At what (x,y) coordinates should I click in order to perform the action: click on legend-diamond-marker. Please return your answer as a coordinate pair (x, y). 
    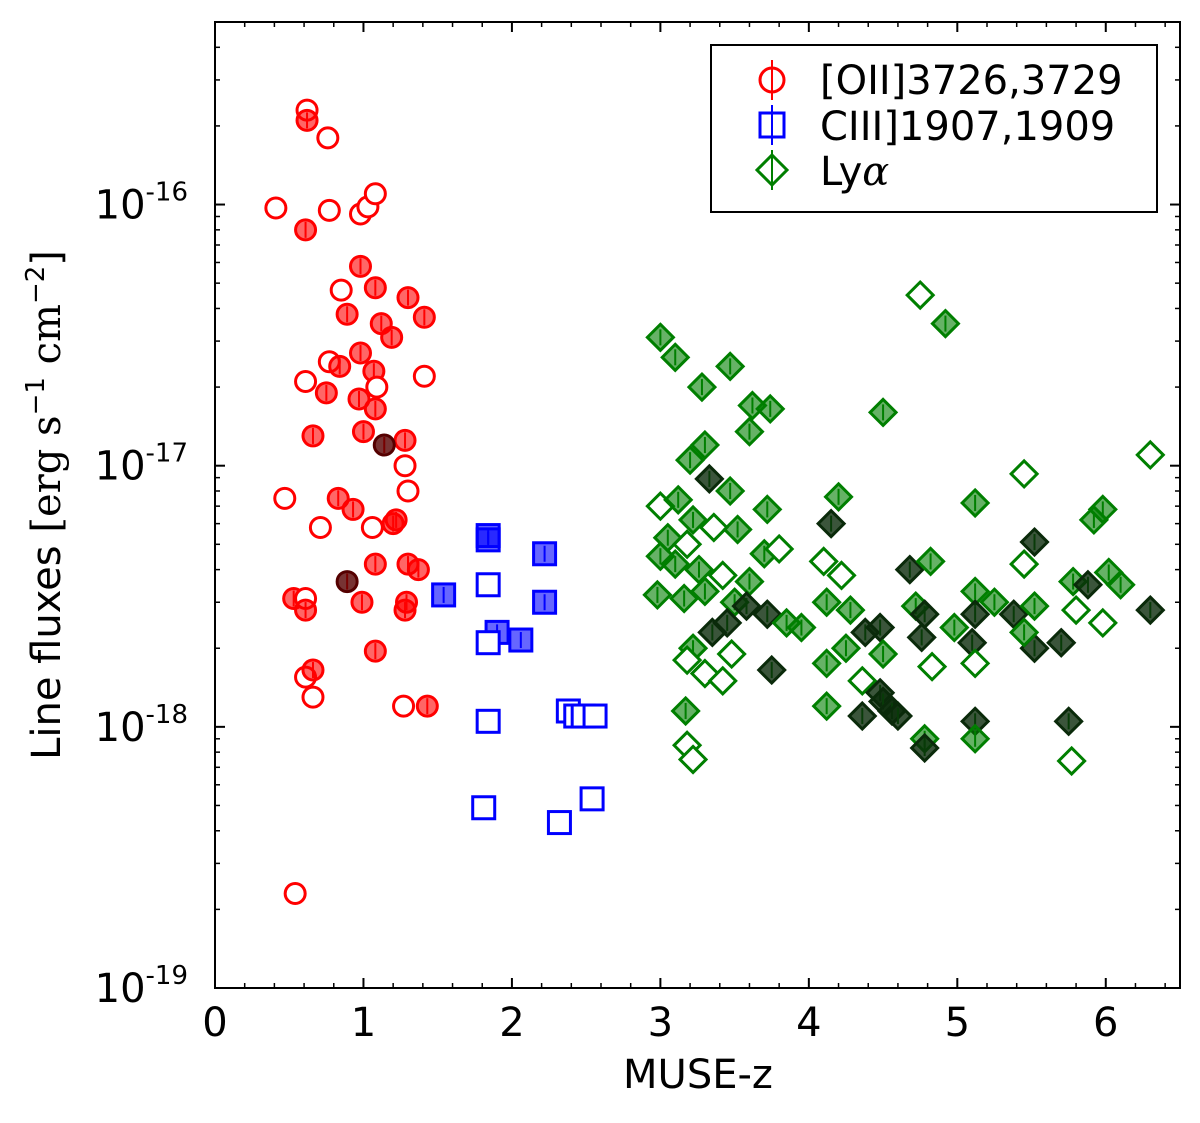
    Looking at the image, I should click on (772, 170).